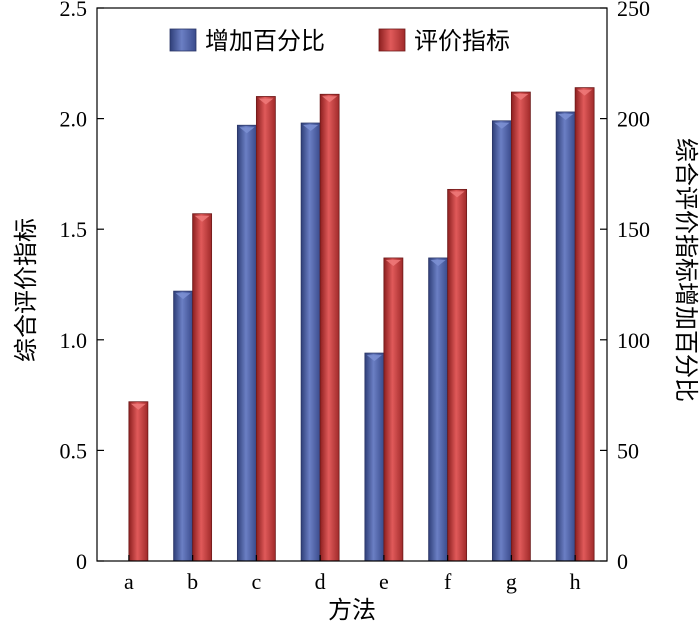 The width and height of the screenshot is (700, 626). What do you see at coordinates (138, 406) in the screenshot?
I see `bar-cap-score-a` at bounding box center [138, 406].